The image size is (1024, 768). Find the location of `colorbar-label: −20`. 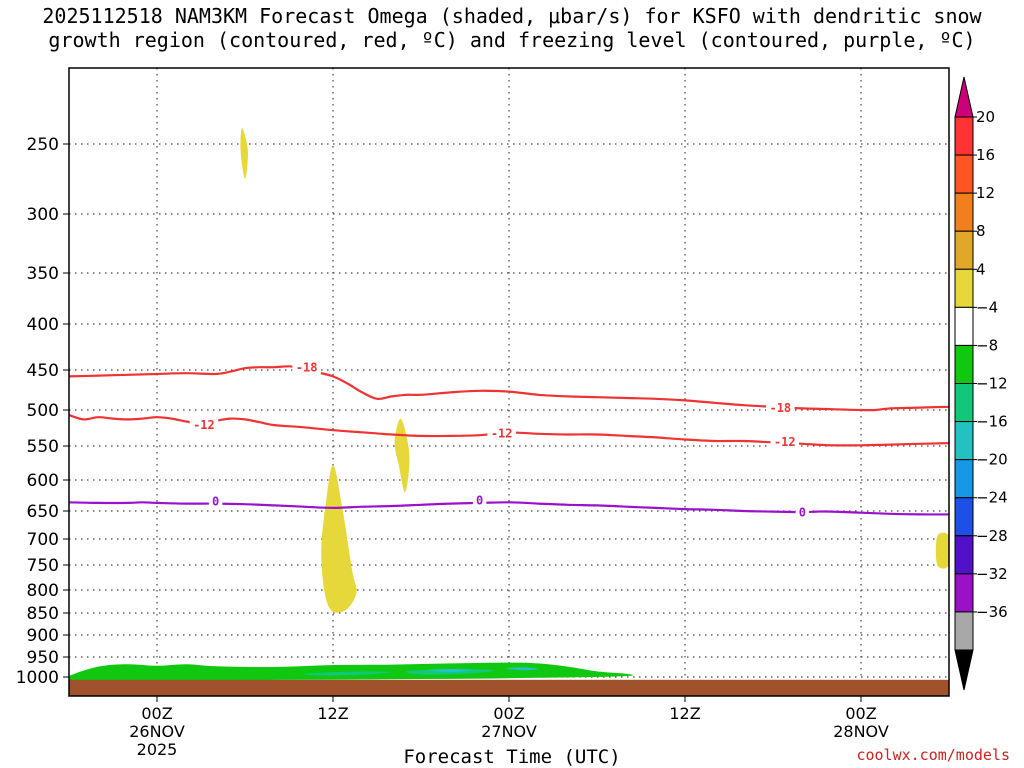

colorbar-label: −20 is located at coordinates (992, 460).